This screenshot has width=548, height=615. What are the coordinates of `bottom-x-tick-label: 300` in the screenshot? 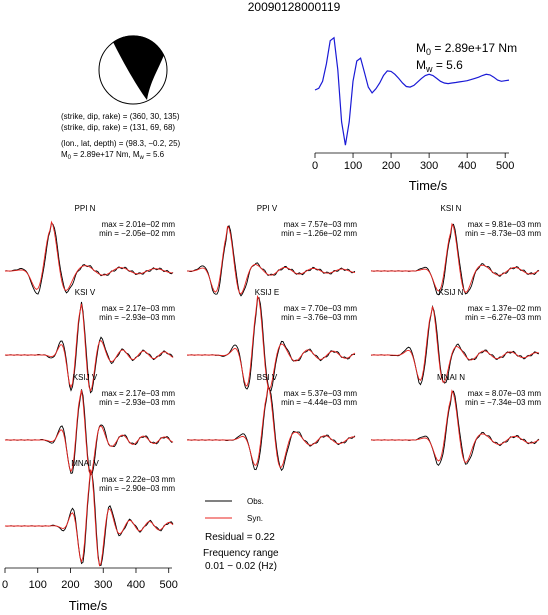 It's located at (103, 585).